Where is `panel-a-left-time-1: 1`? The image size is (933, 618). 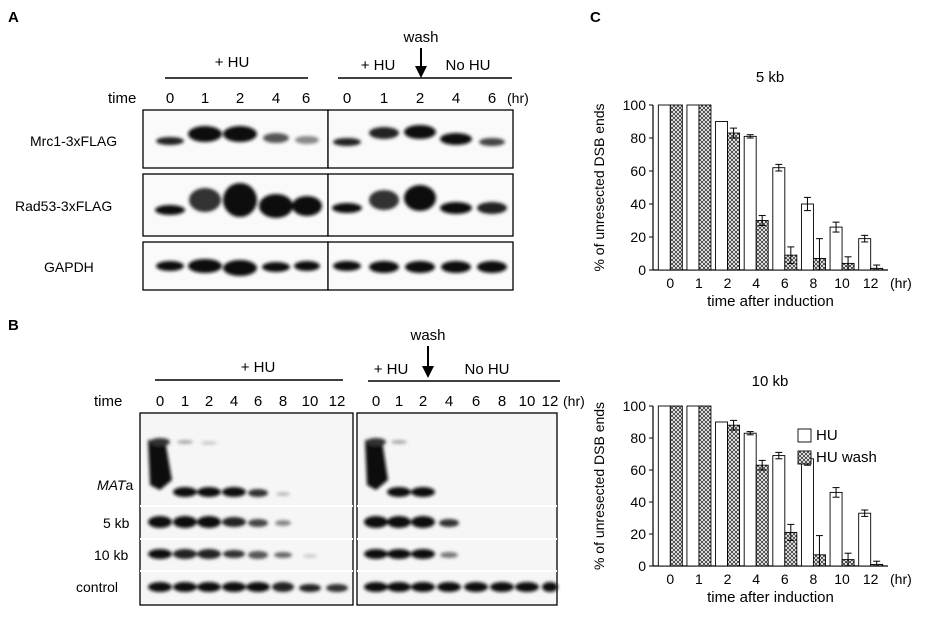
panel-a-left-time-1: 1 is located at coordinates (205, 98).